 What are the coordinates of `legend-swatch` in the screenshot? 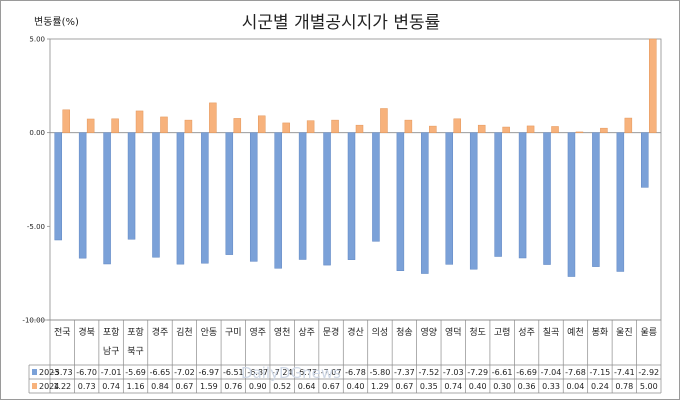 It's located at (34, 386).